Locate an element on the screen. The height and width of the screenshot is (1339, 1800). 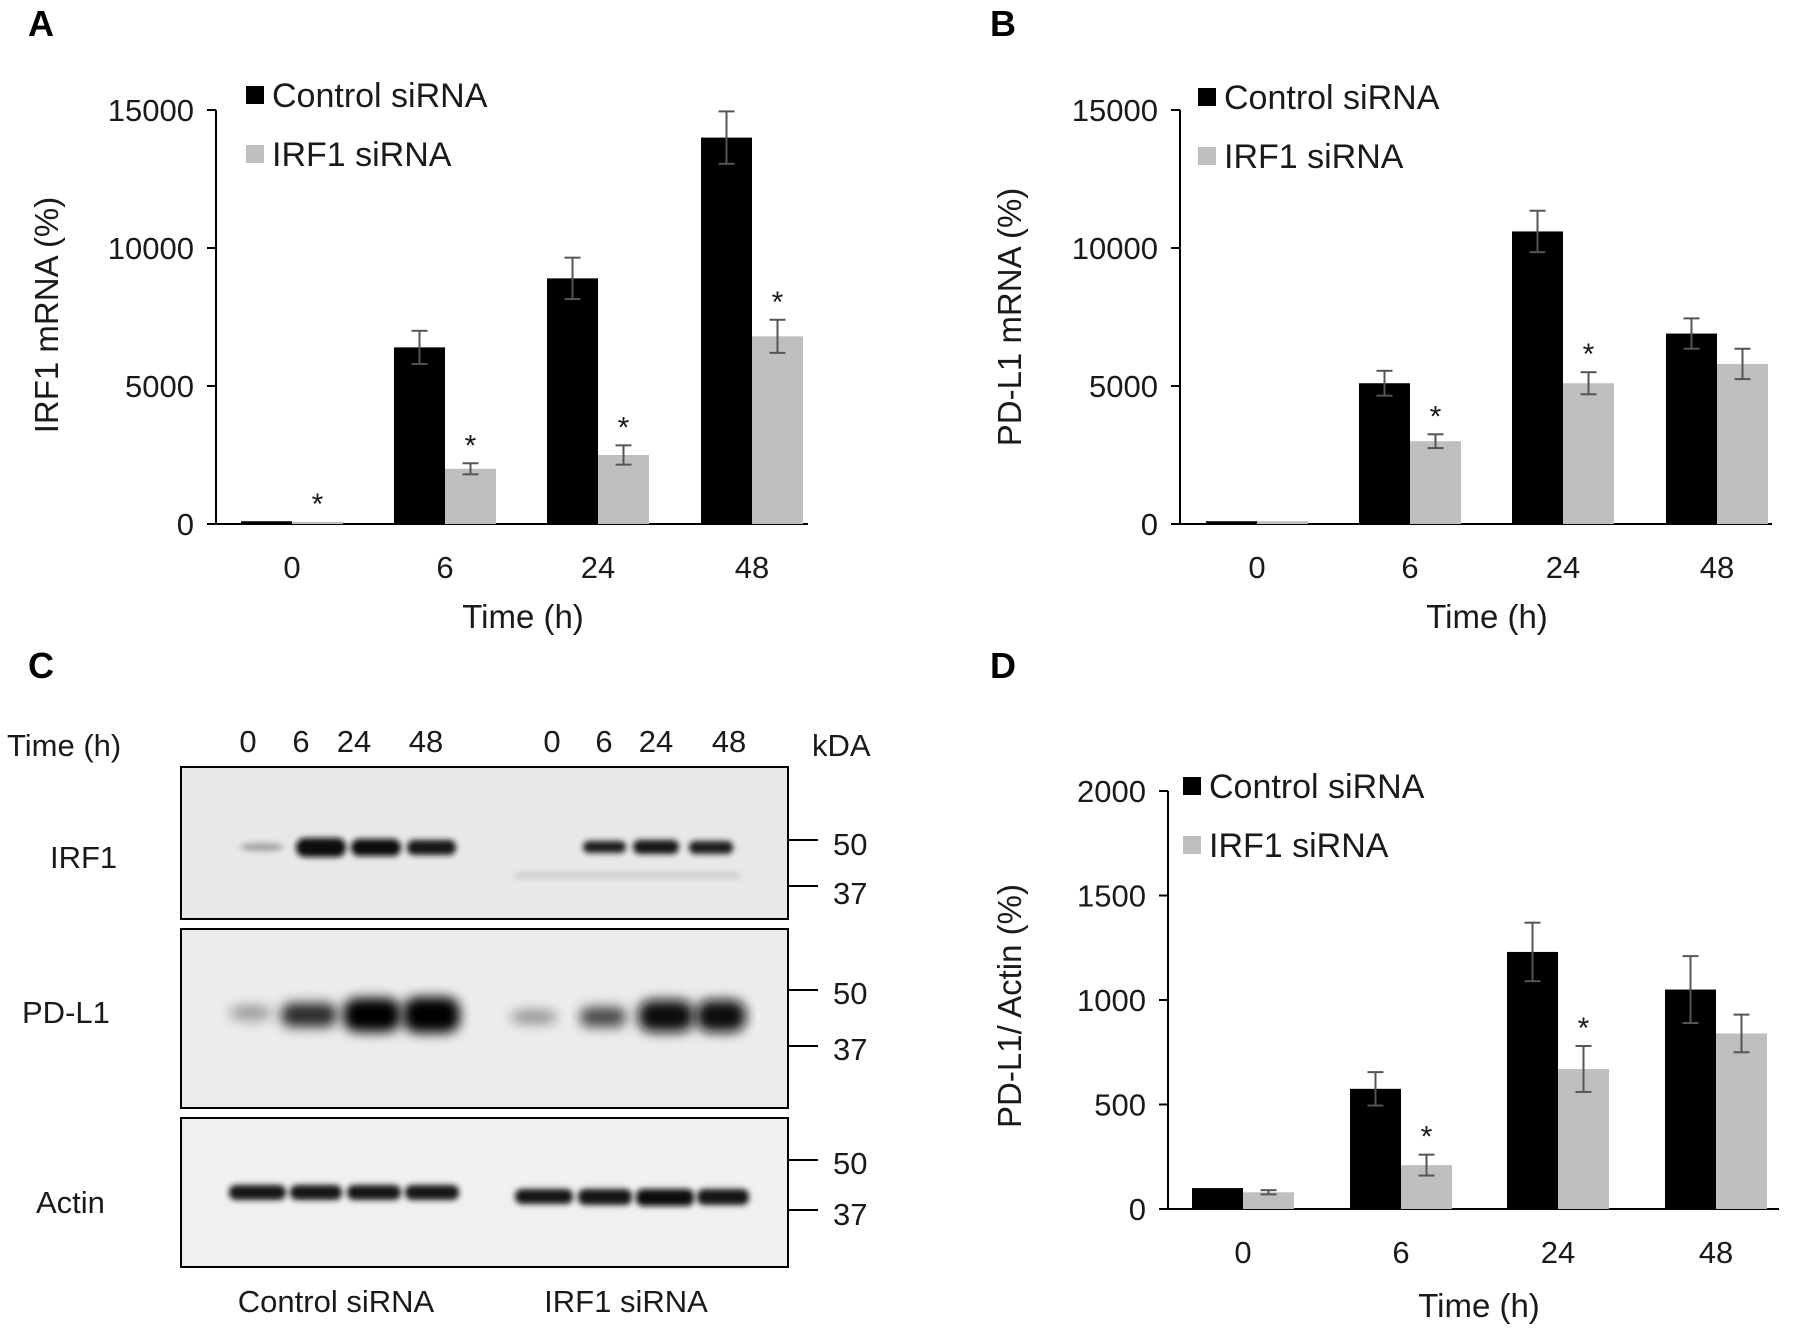
chart-d-bars: ** is located at coordinates (1479, 1065).